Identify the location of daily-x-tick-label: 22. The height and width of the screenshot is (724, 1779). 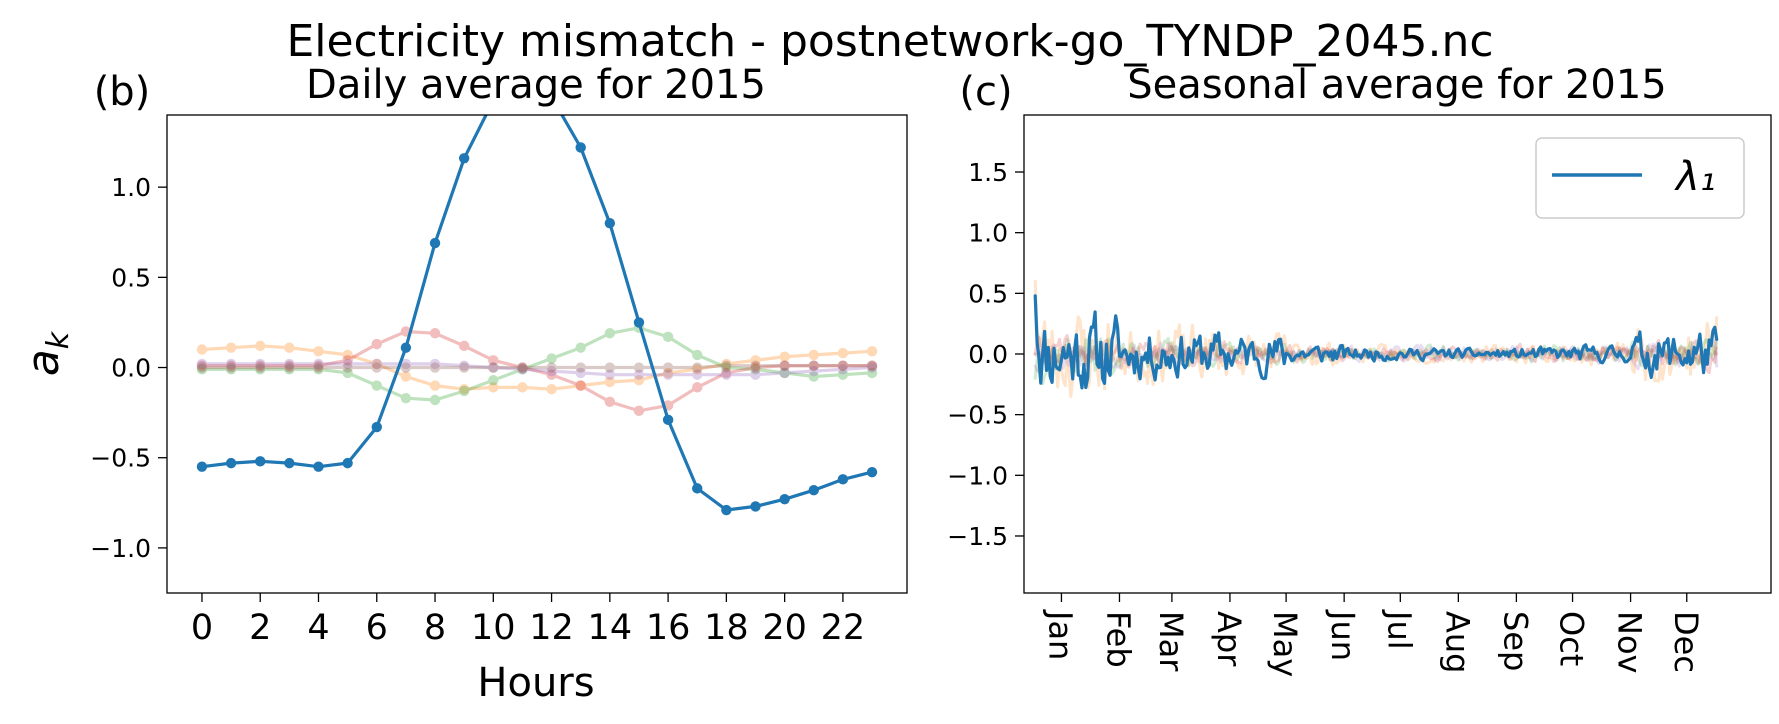
(843, 628).